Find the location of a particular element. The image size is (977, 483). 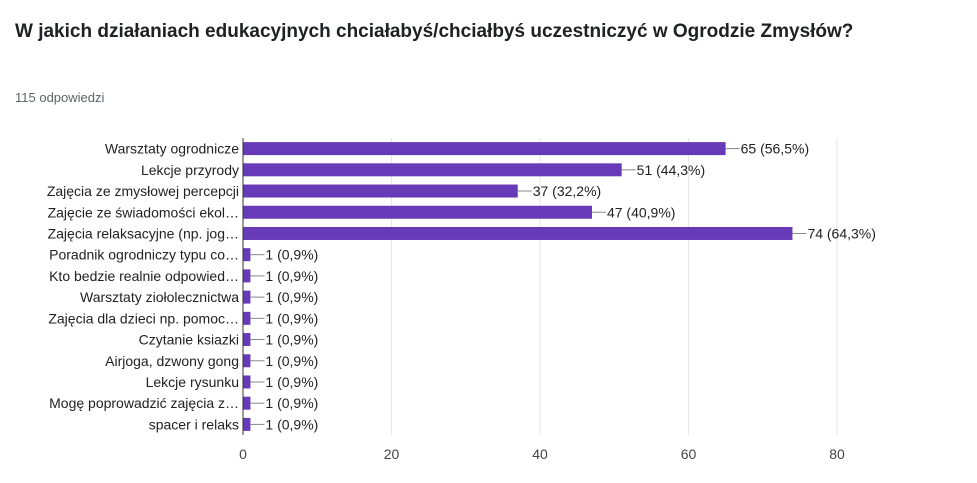

category-label: Lekcje rysunku is located at coordinates (192, 382).